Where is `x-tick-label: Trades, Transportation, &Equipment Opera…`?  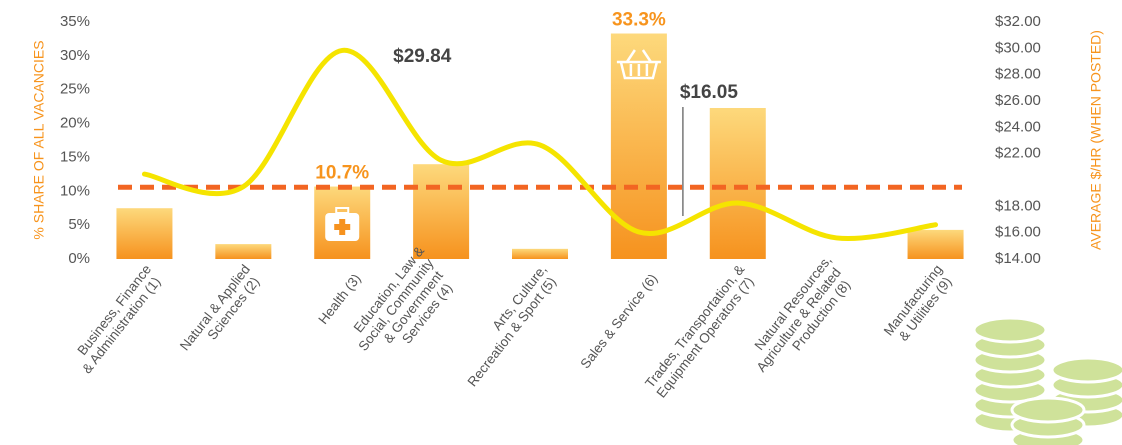 x-tick-label: Trades, Transportation, &Equipment Opera… is located at coordinates (700, 331).